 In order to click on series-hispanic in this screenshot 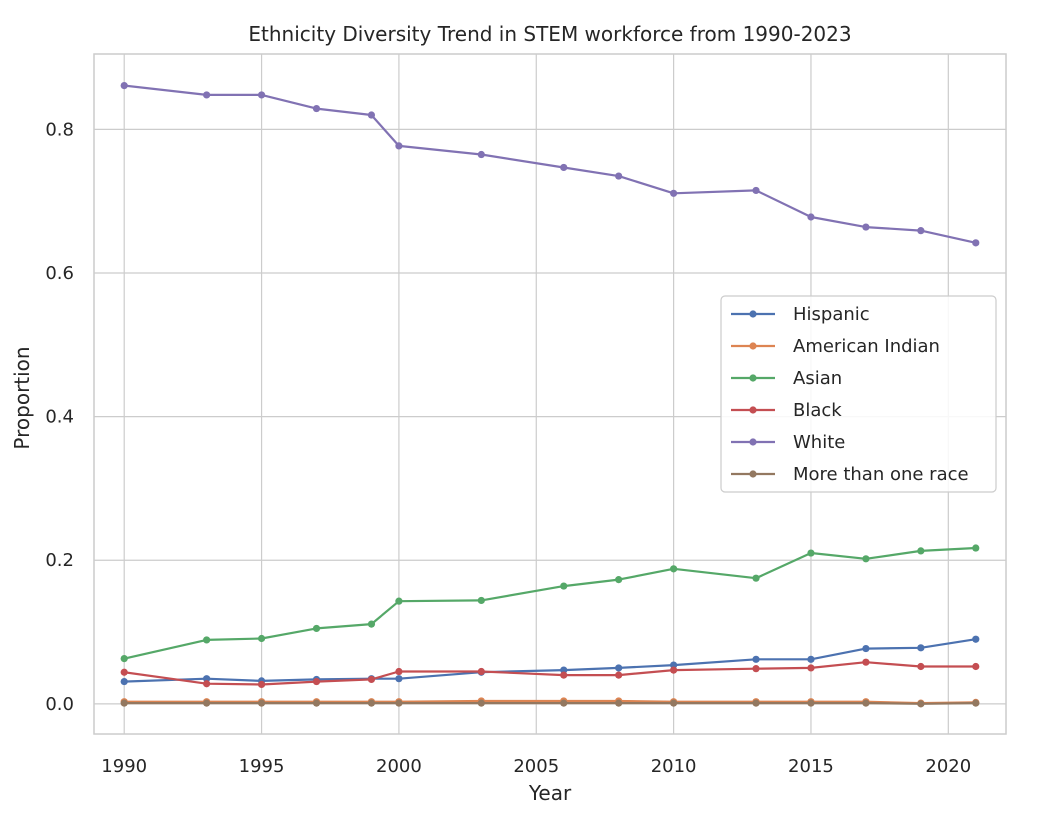, I will do `click(550, 660)`.